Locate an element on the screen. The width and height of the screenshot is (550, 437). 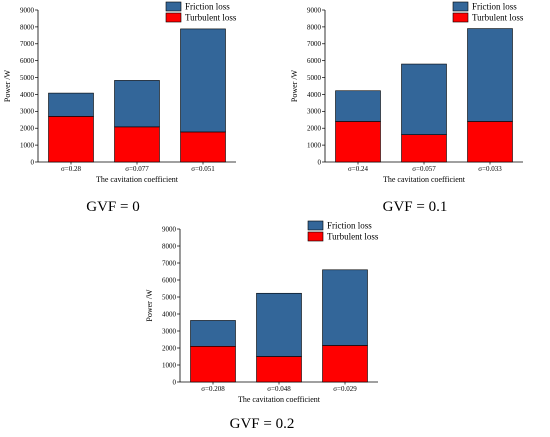
panel-caption: GVF = 0 is located at coordinates (112, 207).